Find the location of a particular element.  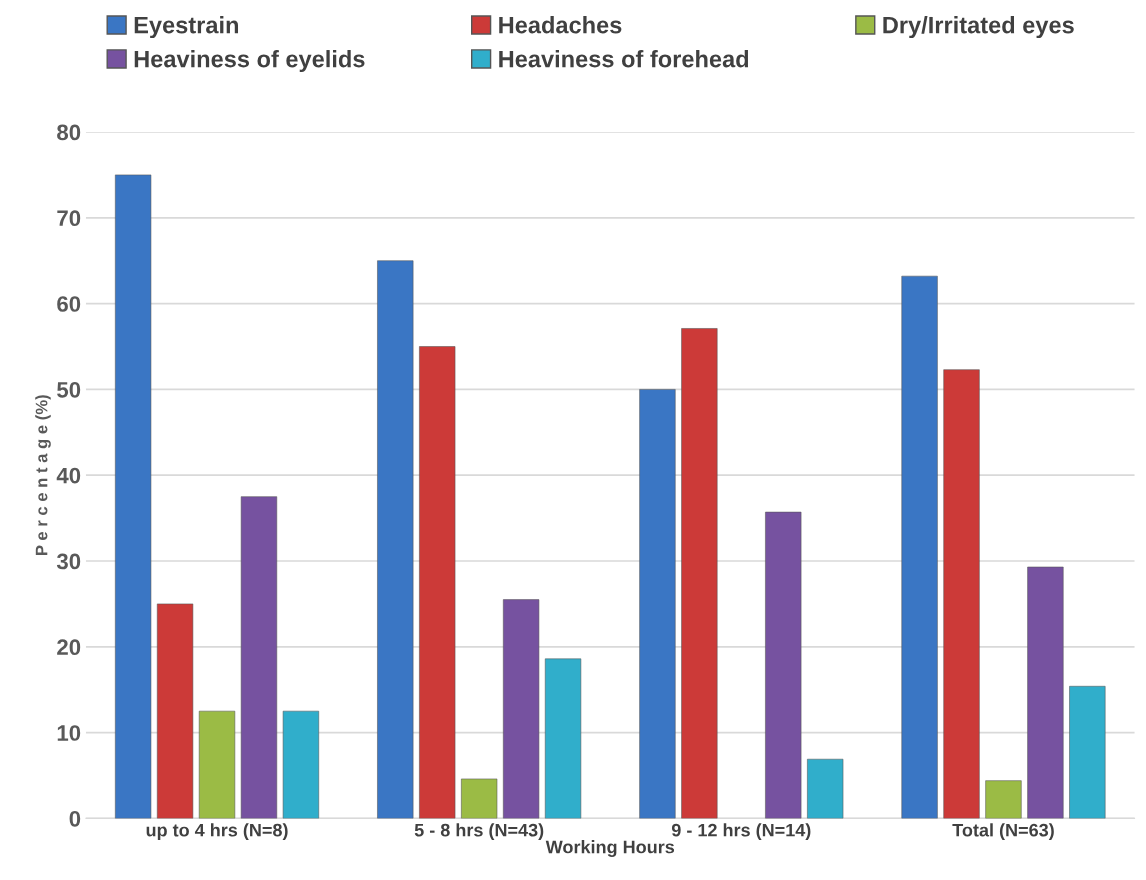

legend-label: Heaviness of eyelids is located at coordinates (249, 61).